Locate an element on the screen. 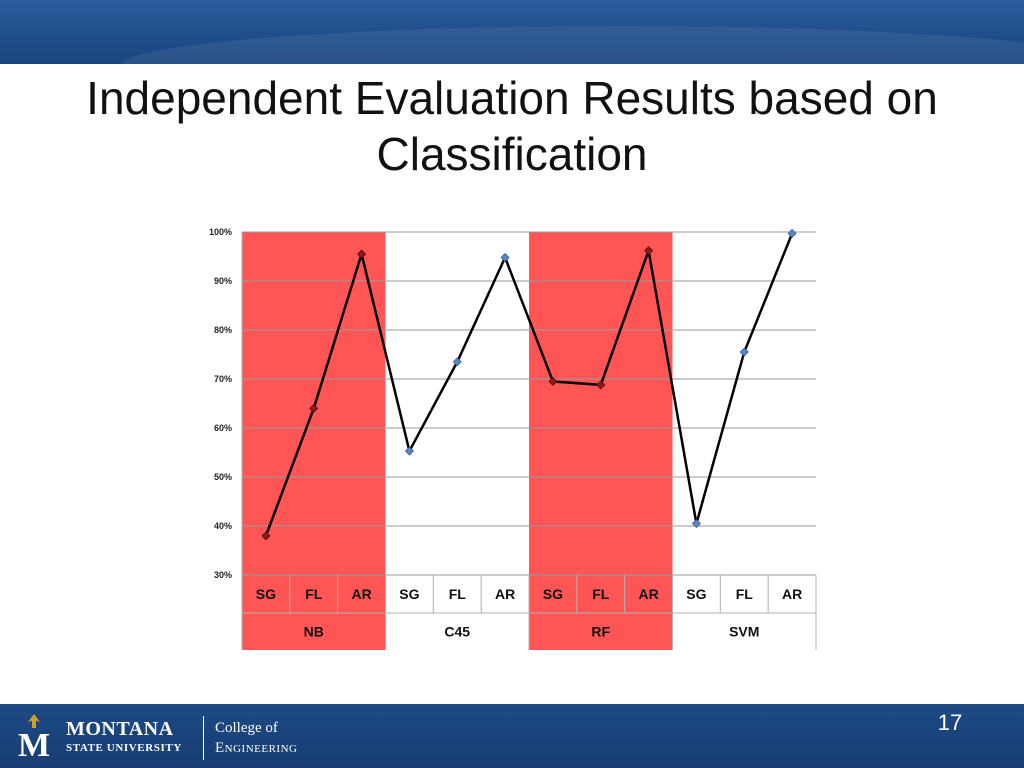  group-label: NB is located at coordinates (314, 632).